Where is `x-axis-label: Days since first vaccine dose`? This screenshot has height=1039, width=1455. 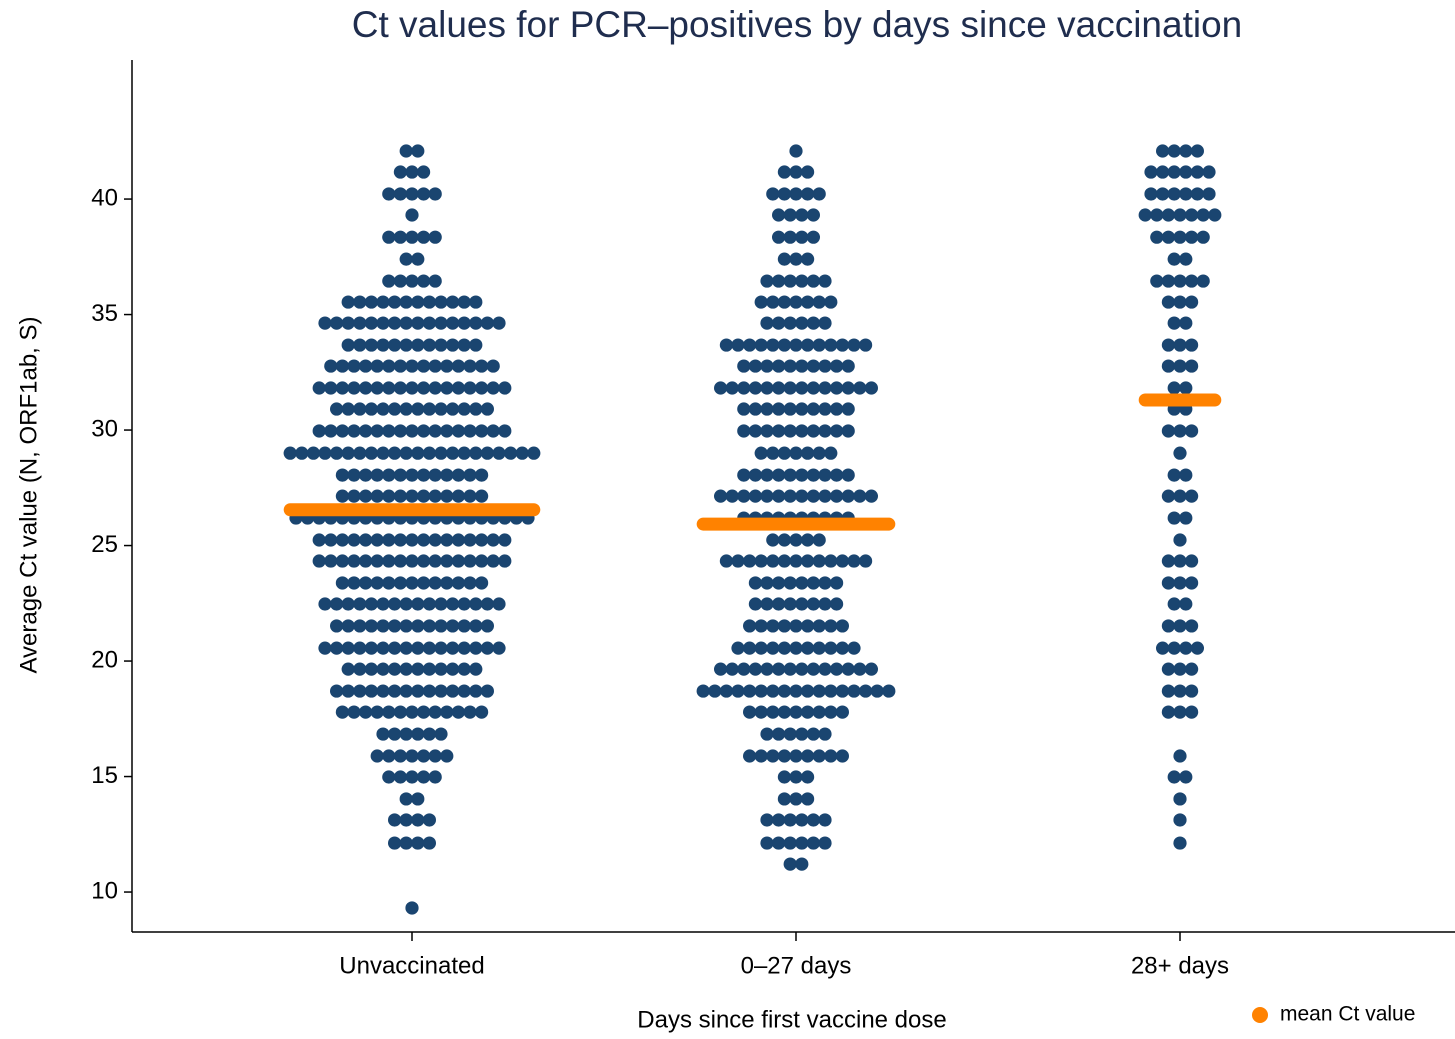 x-axis-label: Days since first vaccine dose is located at coordinates (791, 1019).